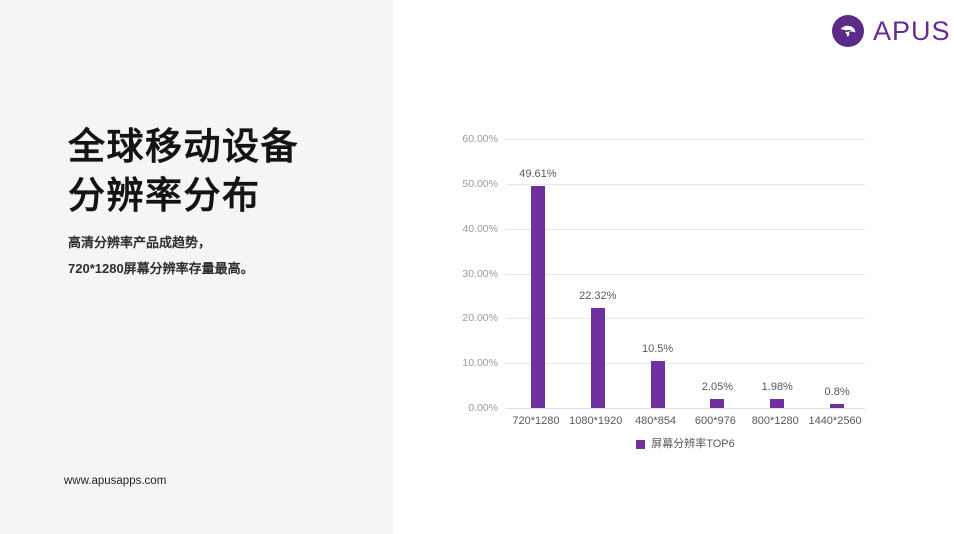 The width and height of the screenshot is (954, 534). What do you see at coordinates (912, 31) in the screenshot?
I see `logo-text: APUS` at bounding box center [912, 31].